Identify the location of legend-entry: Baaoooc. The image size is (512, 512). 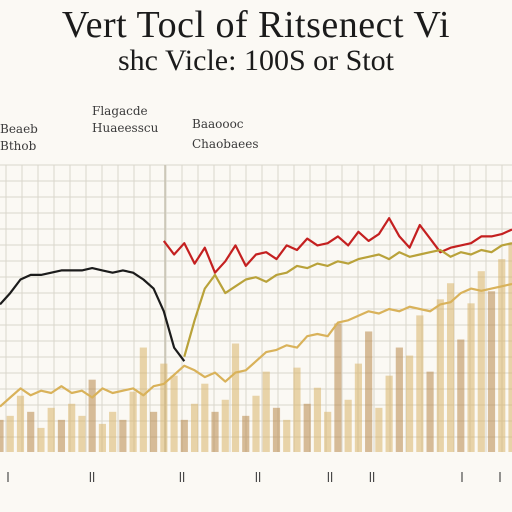
(218, 124).